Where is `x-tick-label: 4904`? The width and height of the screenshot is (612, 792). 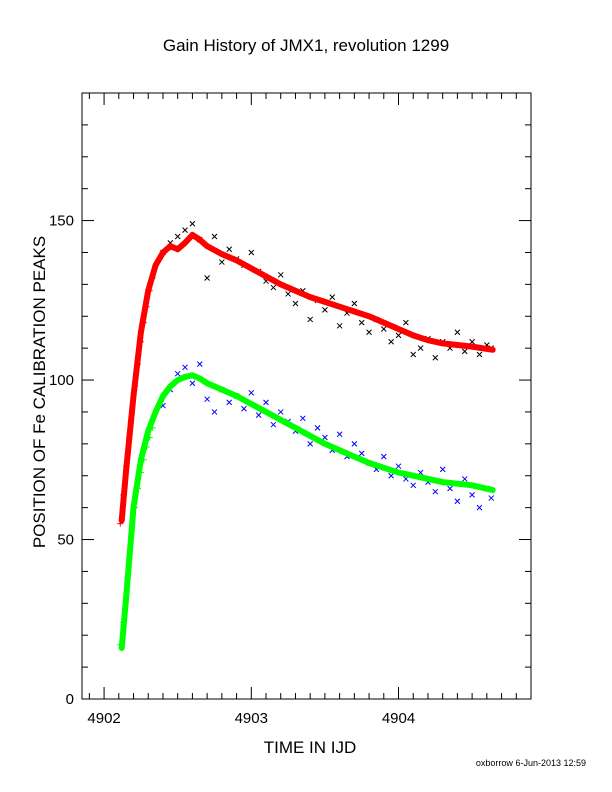
x-tick-label: 4904 is located at coordinates (398, 718).